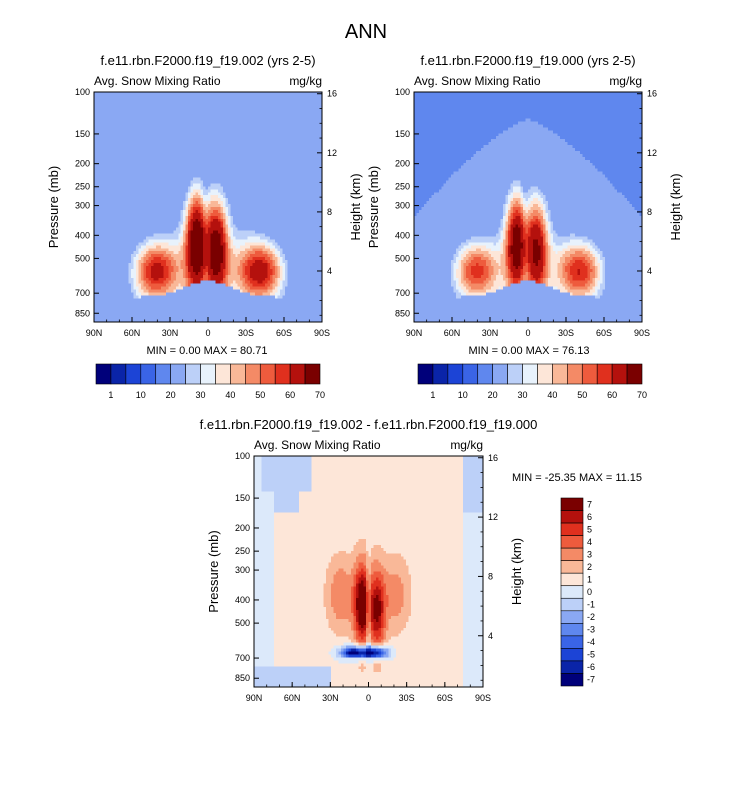 This screenshot has height=789, width=733. I want to click on y-tick-label: 200, so click(402, 164).